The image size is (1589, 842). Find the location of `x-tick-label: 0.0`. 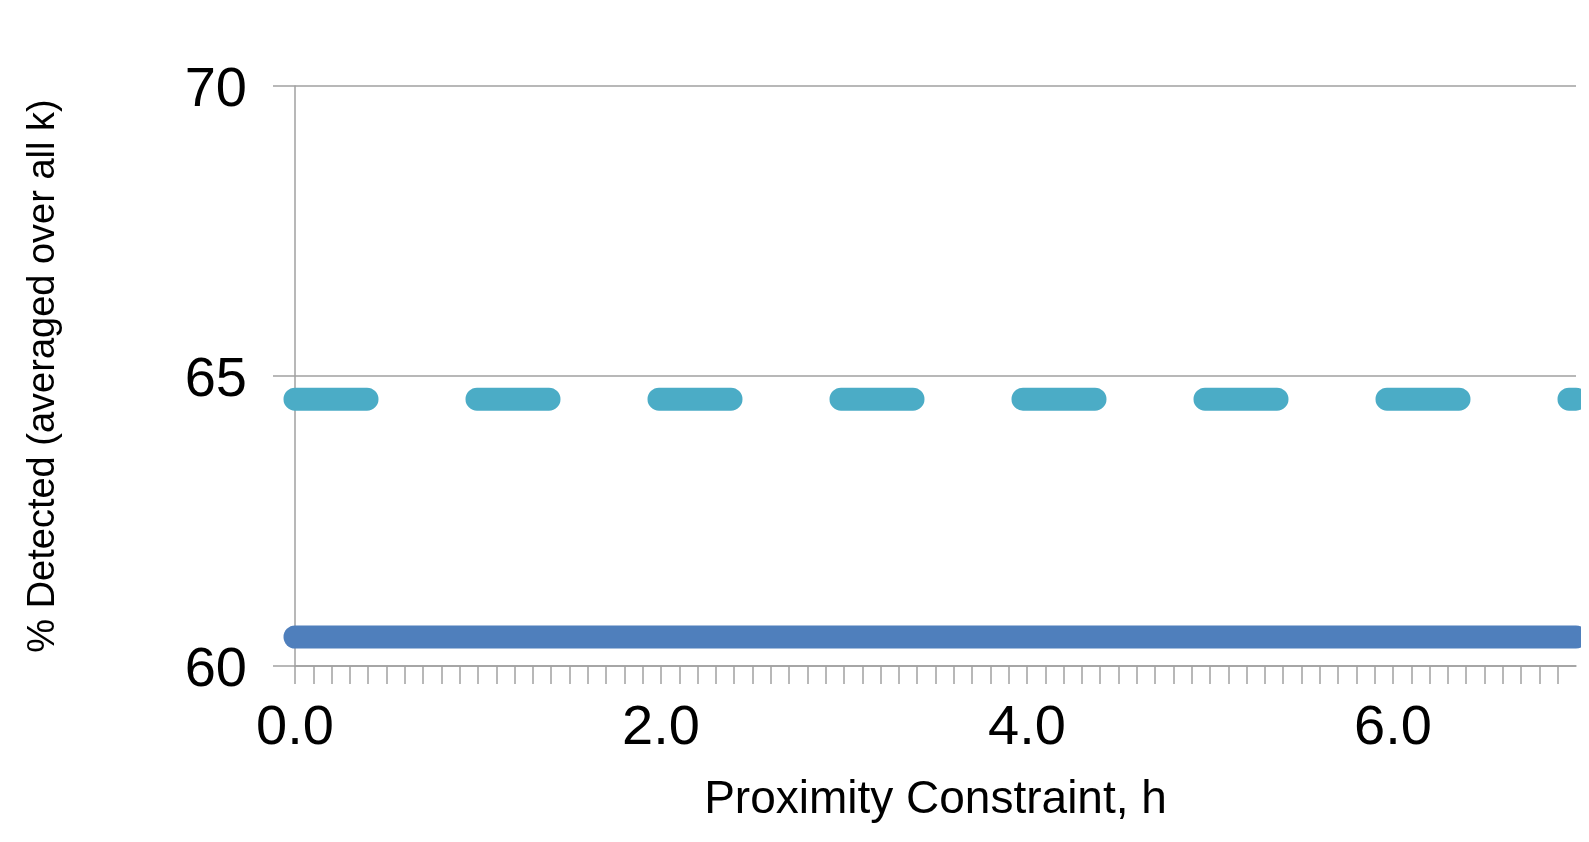

x-tick-label: 0.0 is located at coordinates (295, 724).